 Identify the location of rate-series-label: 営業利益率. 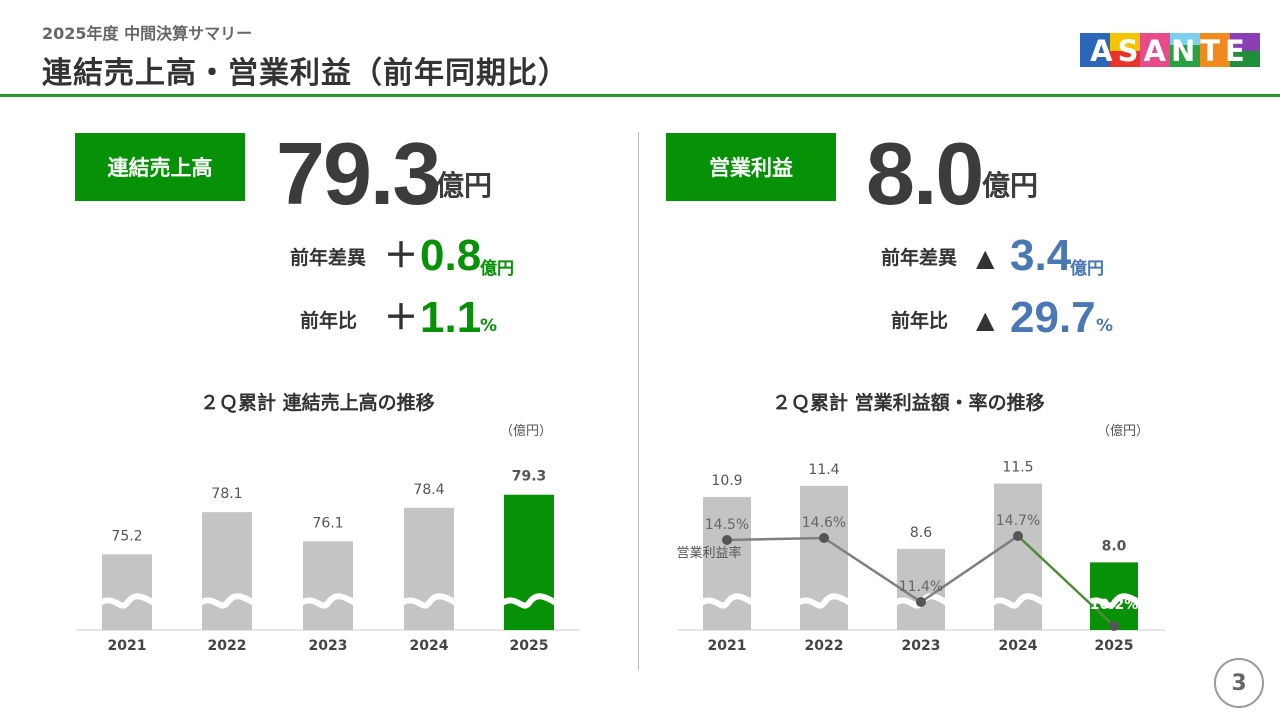
(708, 553).